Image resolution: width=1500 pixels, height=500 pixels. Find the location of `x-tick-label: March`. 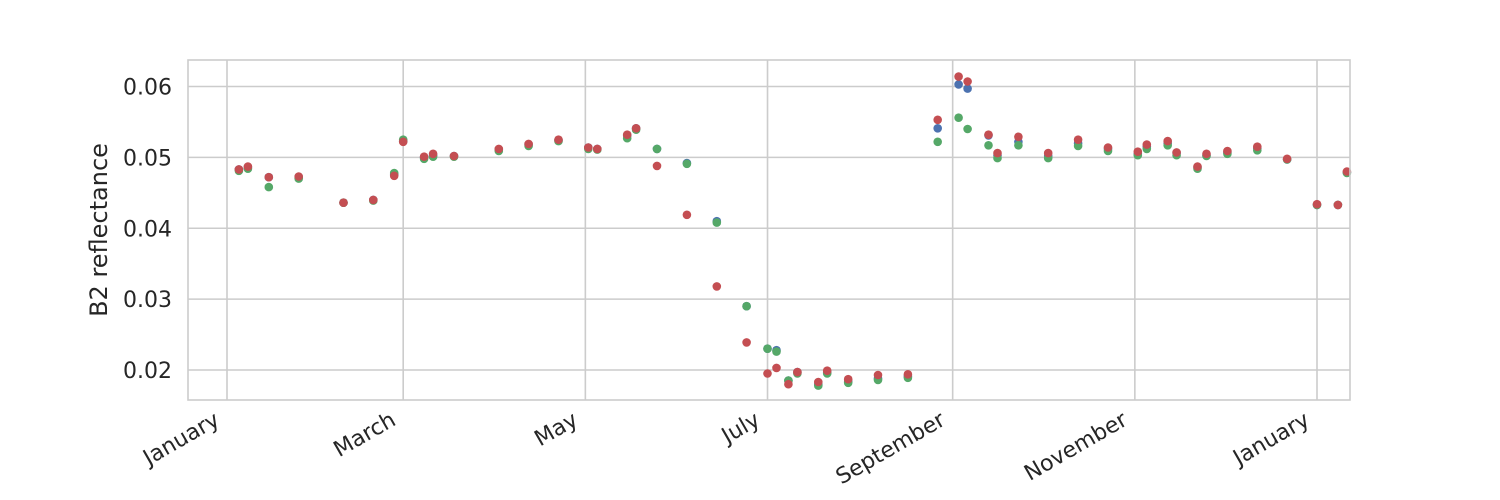

x-tick-label: March is located at coordinates (365, 435).